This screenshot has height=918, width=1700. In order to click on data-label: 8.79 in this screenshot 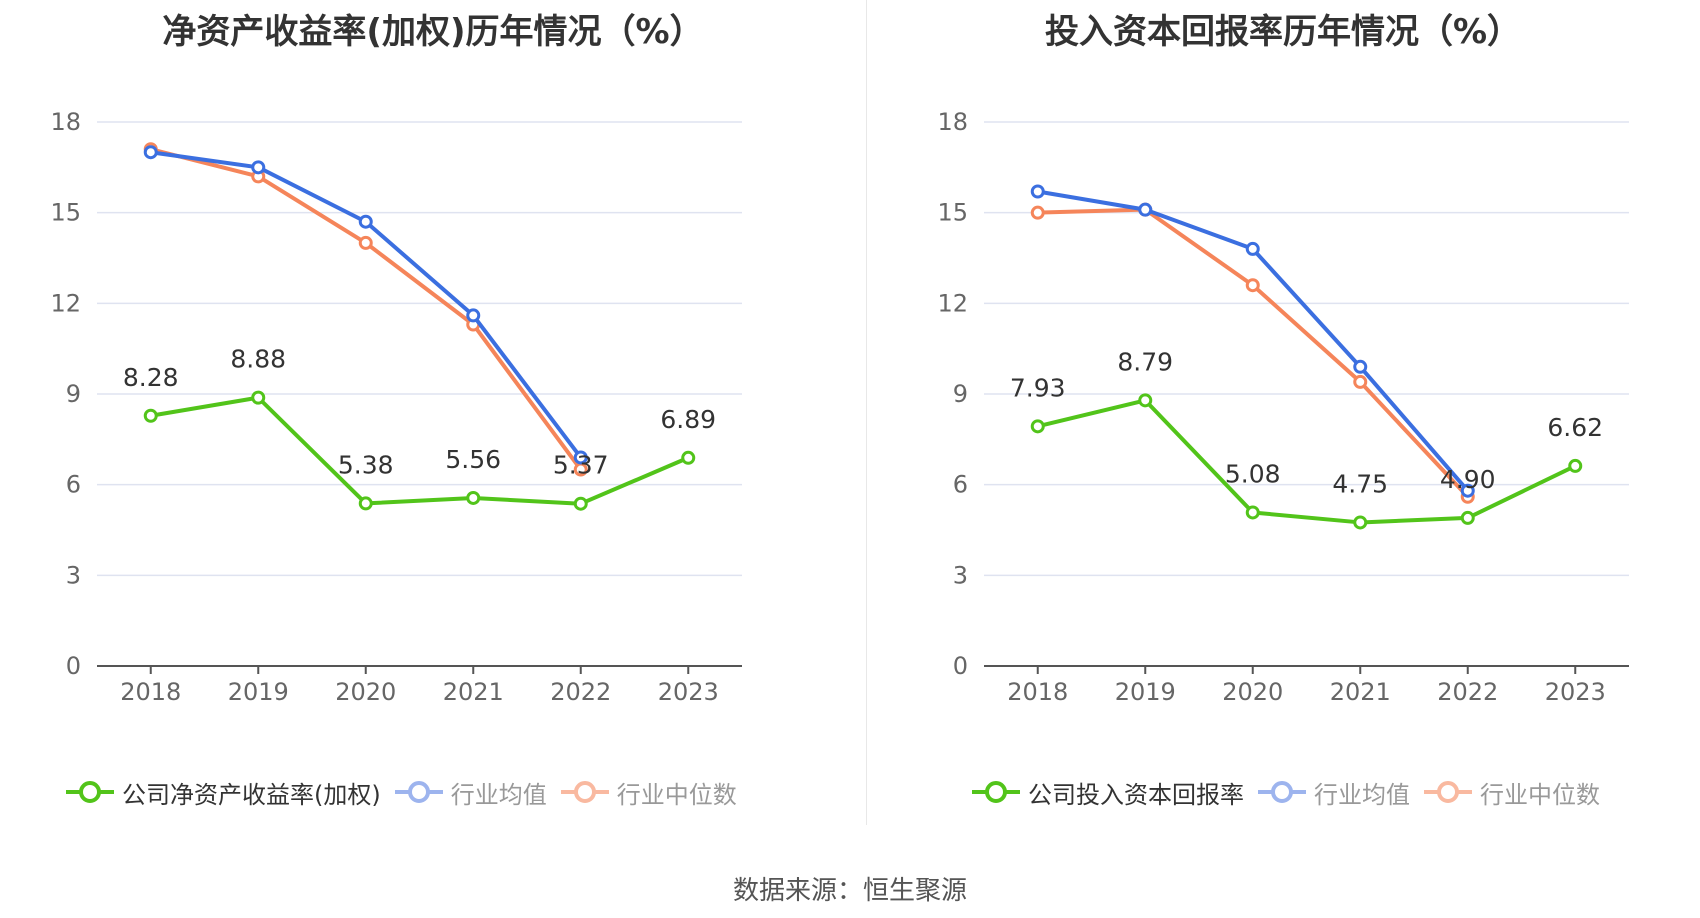, I will do `click(1145, 361)`.